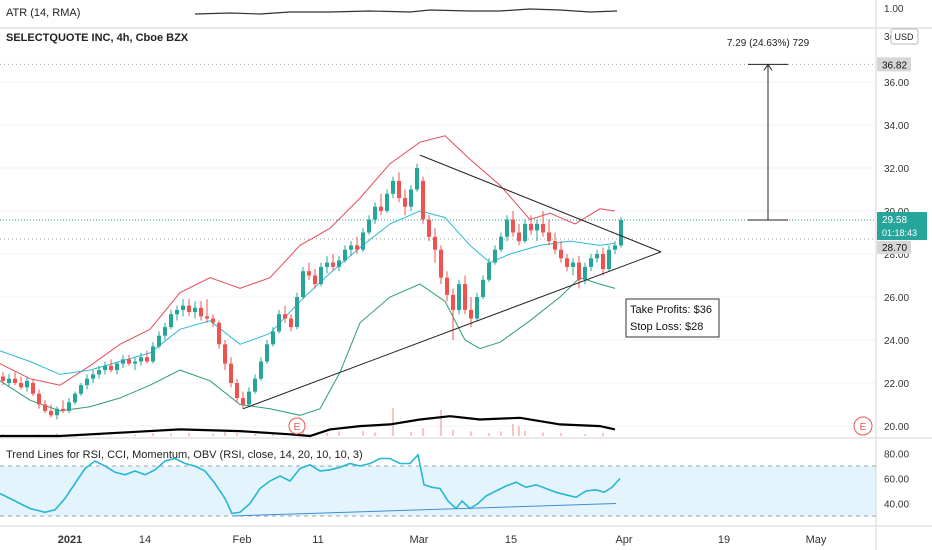  What do you see at coordinates (452, 330) in the screenshot?
I see `triangle-lower-trendline` at bounding box center [452, 330].